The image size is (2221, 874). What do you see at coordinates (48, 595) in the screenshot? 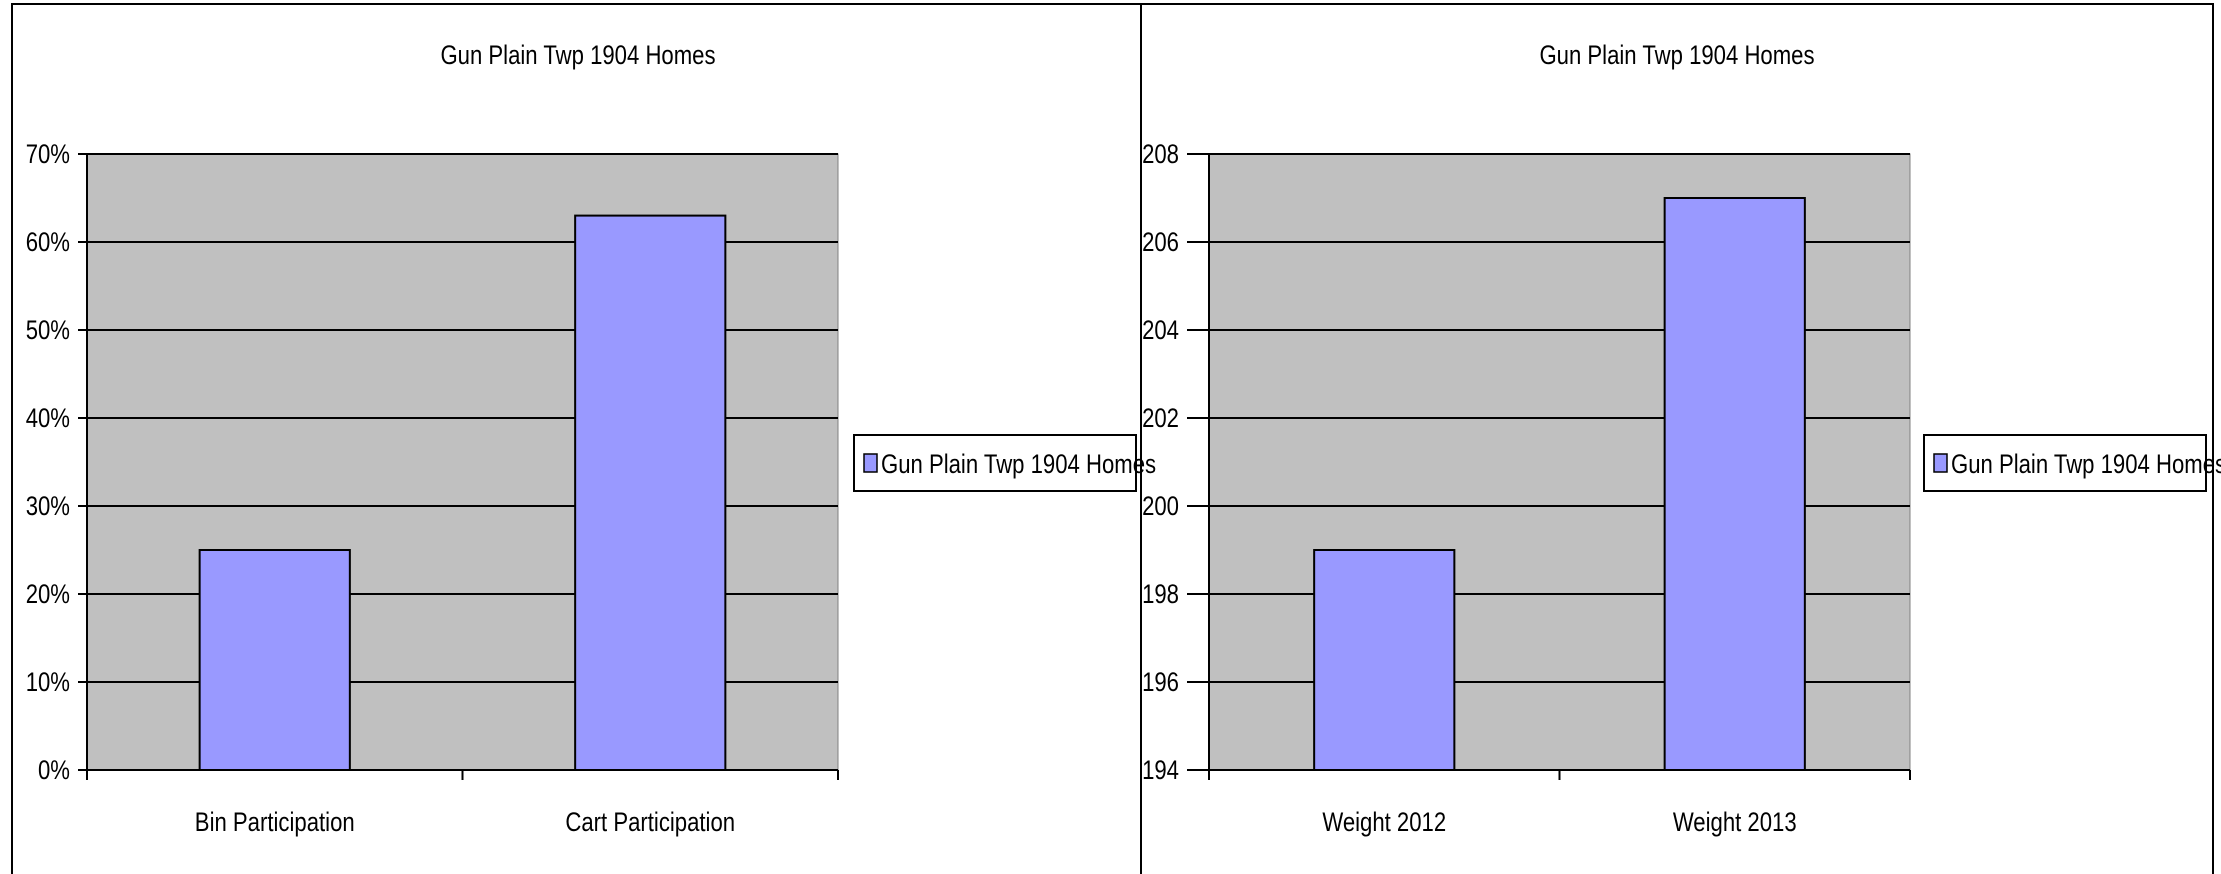
I see `y-tick-label: 20%` at bounding box center [48, 595].